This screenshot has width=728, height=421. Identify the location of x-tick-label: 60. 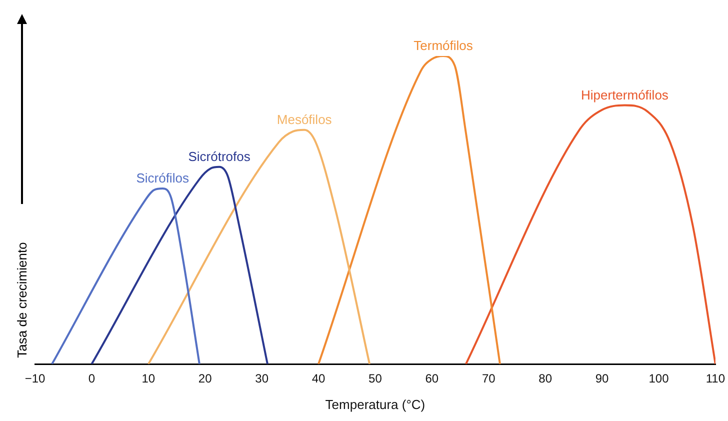
(432, 379).